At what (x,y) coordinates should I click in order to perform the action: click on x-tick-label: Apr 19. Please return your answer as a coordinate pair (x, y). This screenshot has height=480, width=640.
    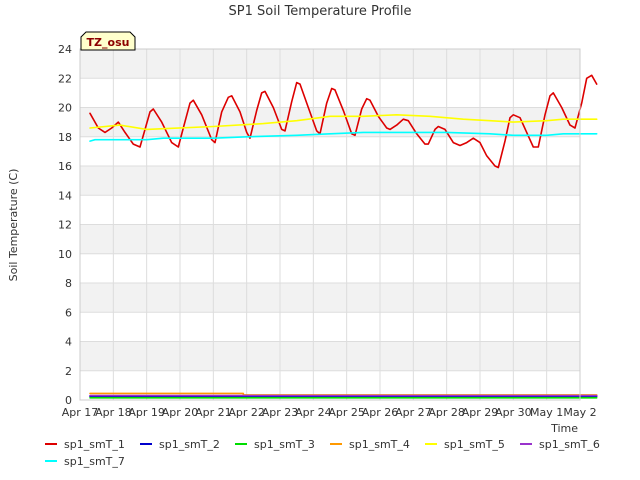
    Looking at the image, I should click on (146, 412).